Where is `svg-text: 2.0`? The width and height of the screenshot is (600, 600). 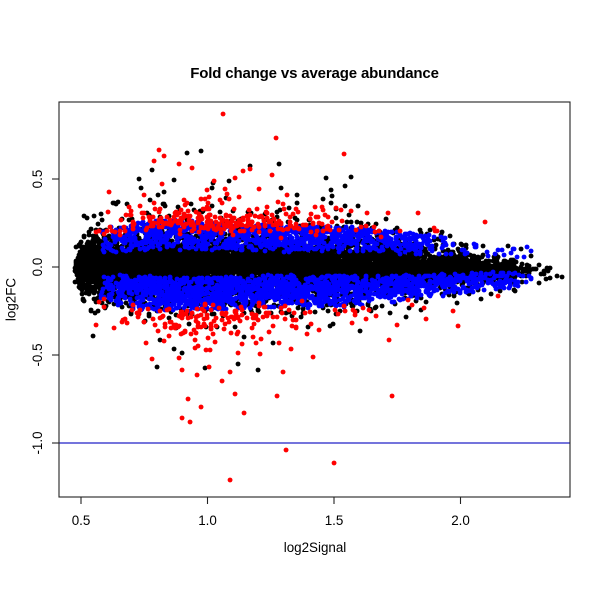 svg-text: 2.0 is located at coordinates (460, 520).